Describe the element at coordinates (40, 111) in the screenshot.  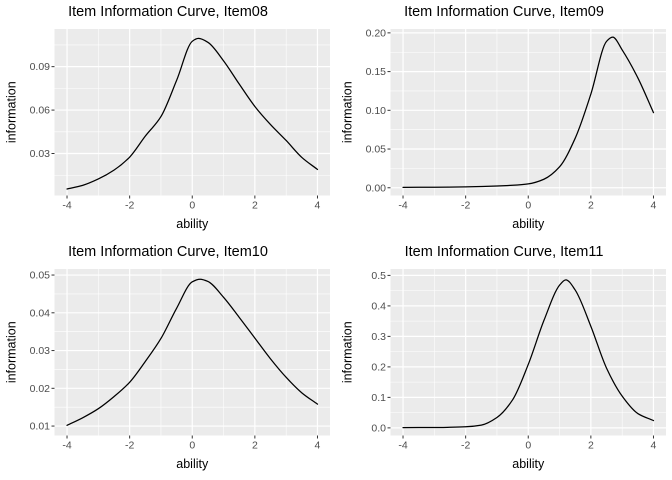
I see `y-tick-label: 0.06` at that location.